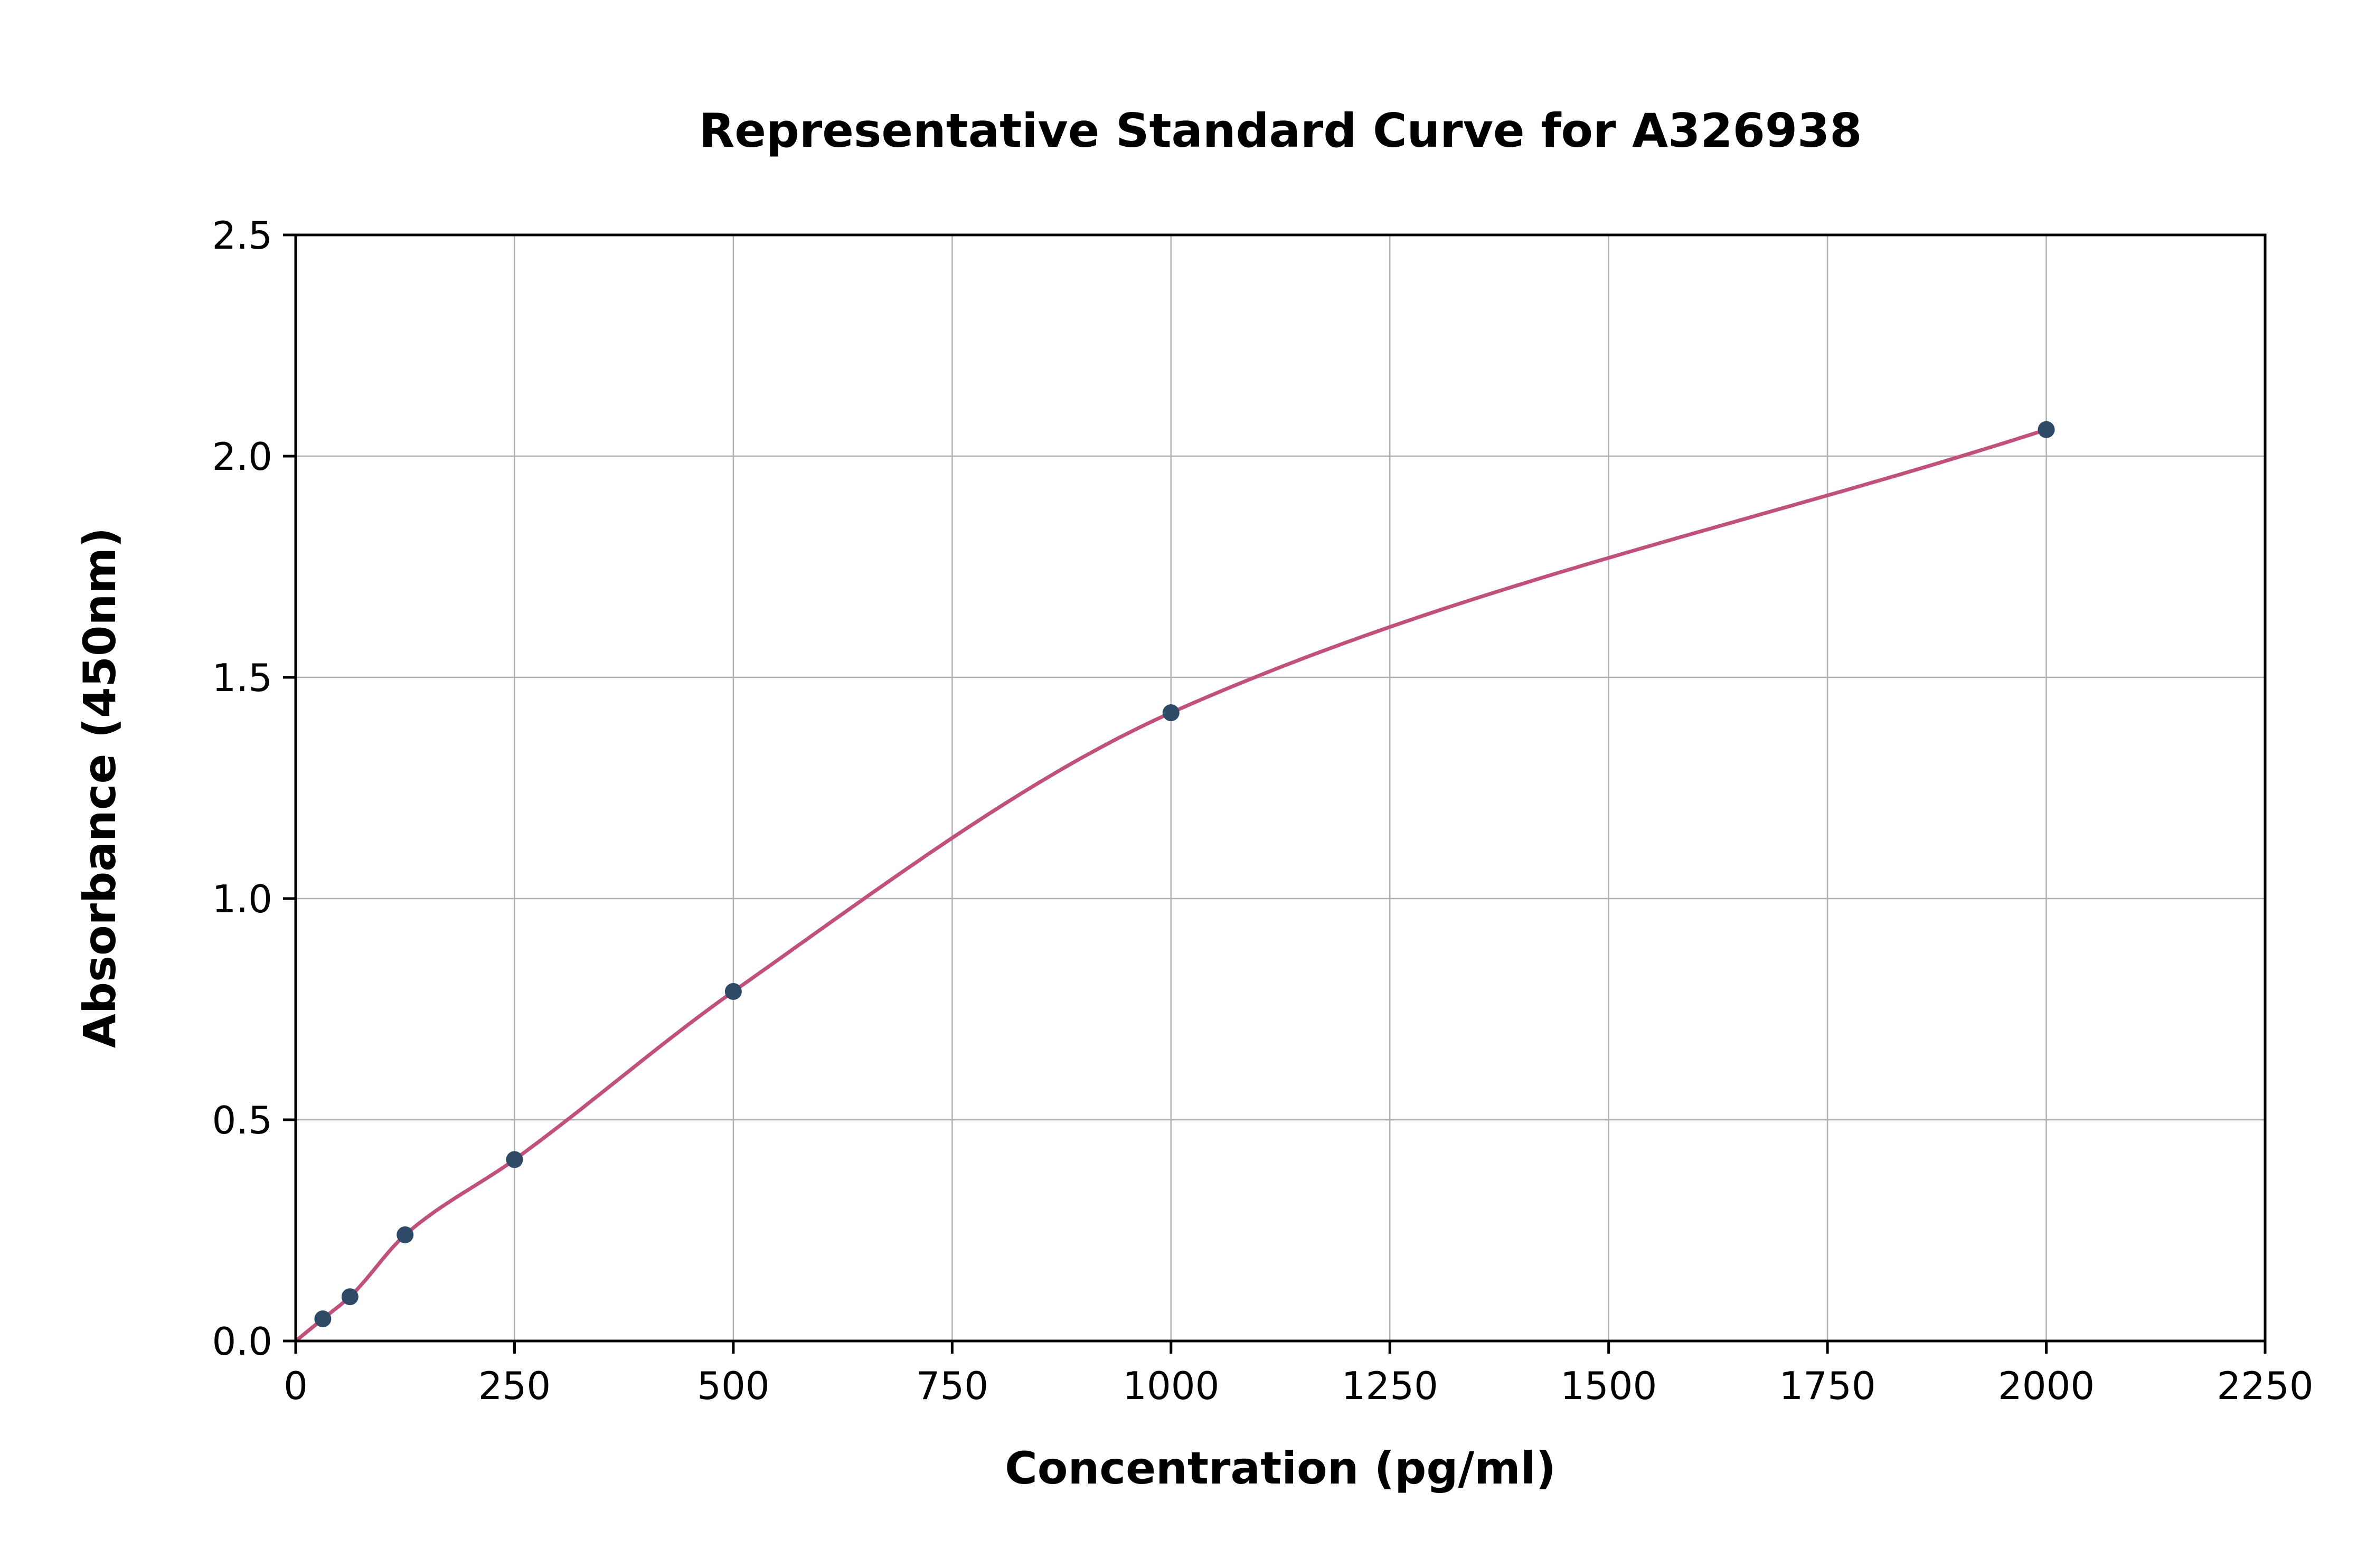 Image resolution: width=2376 pixels, height=1568 pixels. What do you see at coordinates (242, 456) in the screenshot?
I see `y-tick-label: 2.0` at bounding box center [242, 456].